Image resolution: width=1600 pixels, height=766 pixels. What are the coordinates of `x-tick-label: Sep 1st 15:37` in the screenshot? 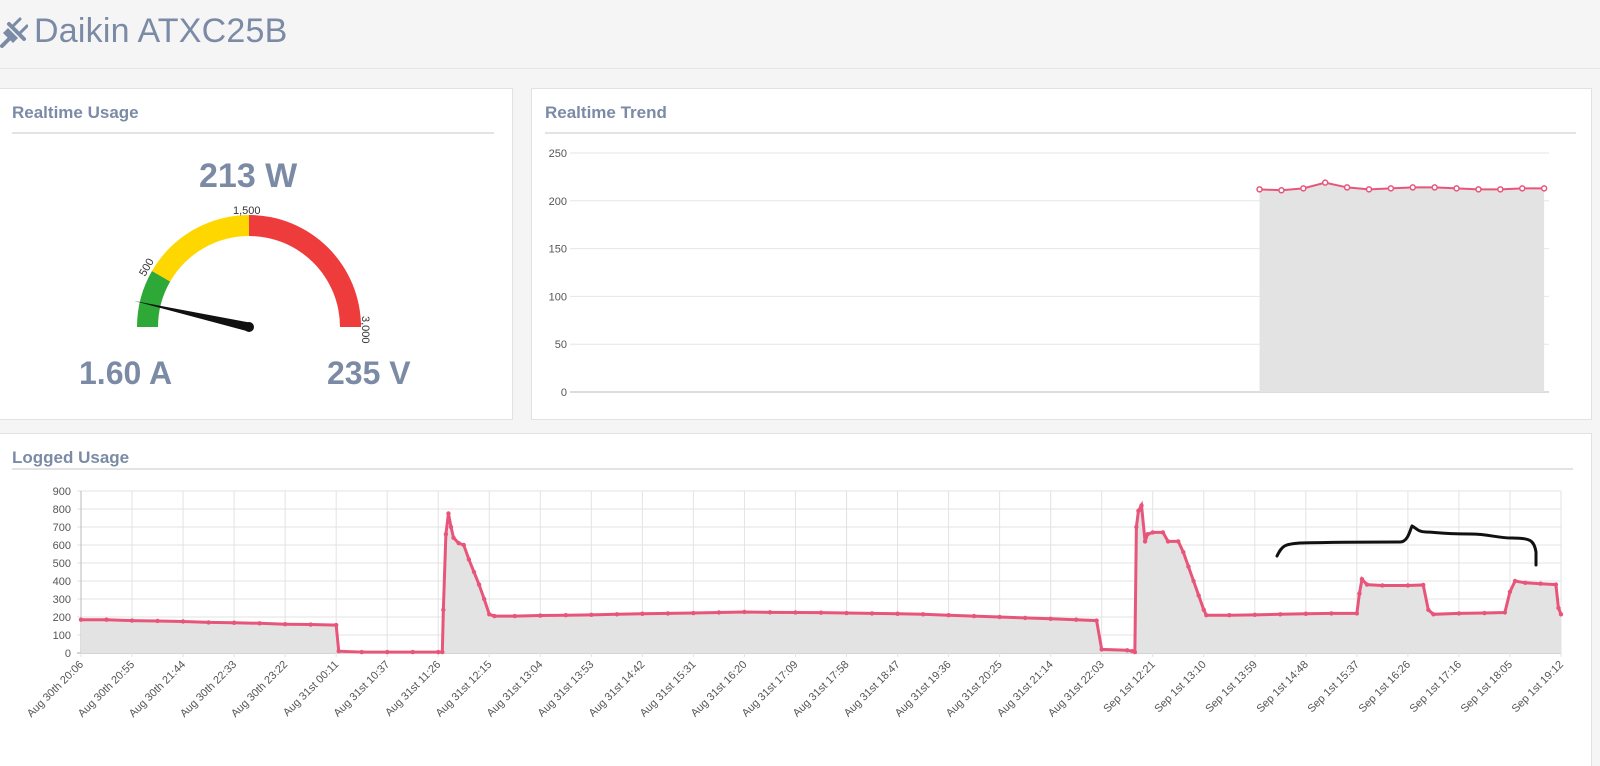 It's located at (1333, 687).